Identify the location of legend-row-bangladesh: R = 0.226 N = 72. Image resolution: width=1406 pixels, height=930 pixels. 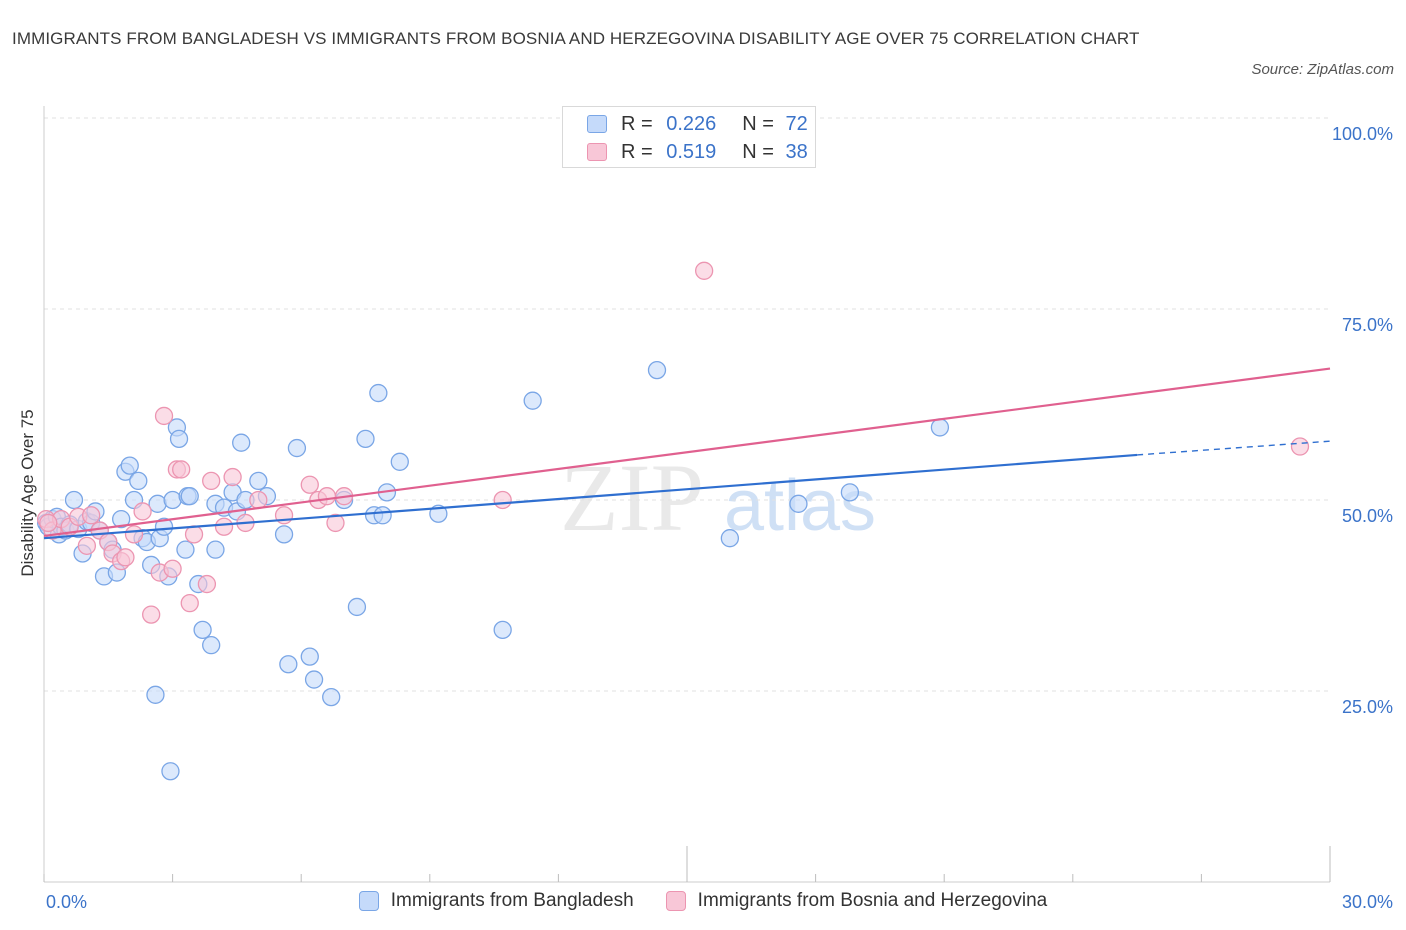
(697, 124).